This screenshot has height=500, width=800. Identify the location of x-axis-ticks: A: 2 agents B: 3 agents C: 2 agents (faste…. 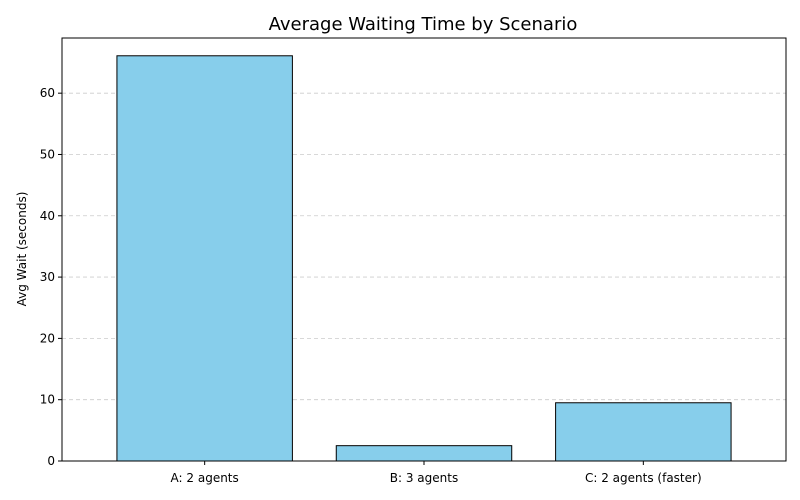
(436, 473).